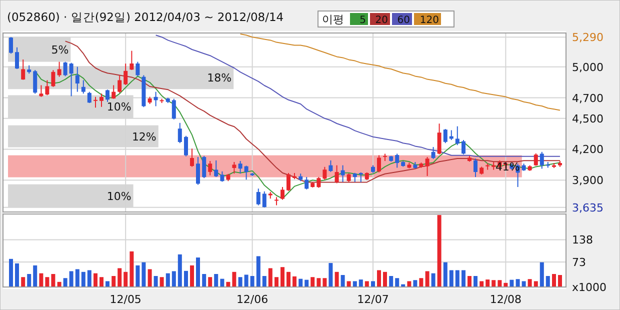 This screenshot has height=310, width=620. I want to click on x-tick-label: 12/06, so click(252, 299).